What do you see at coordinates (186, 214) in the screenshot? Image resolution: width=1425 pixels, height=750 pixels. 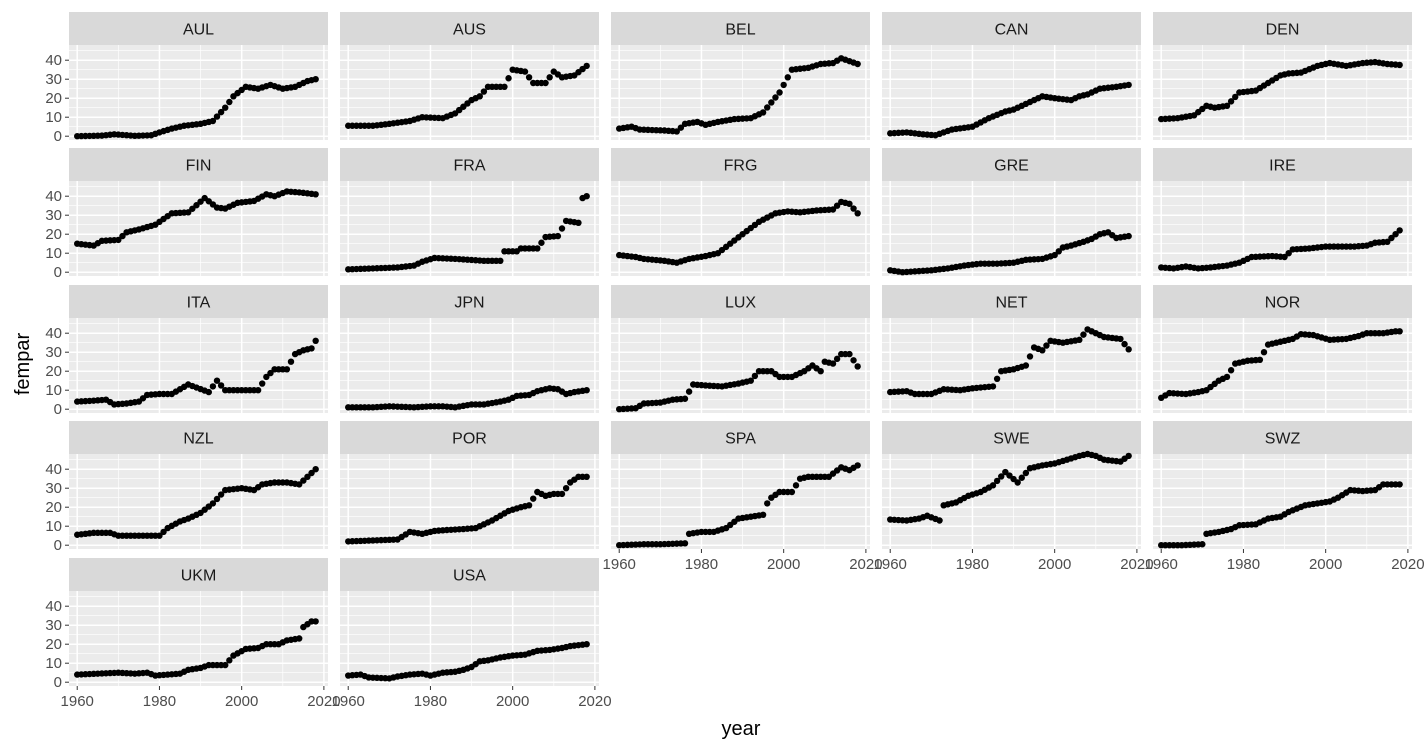 I see `facet-panel-fin: FIN 0 10 20 30 40` at bounding box center [186, 214].